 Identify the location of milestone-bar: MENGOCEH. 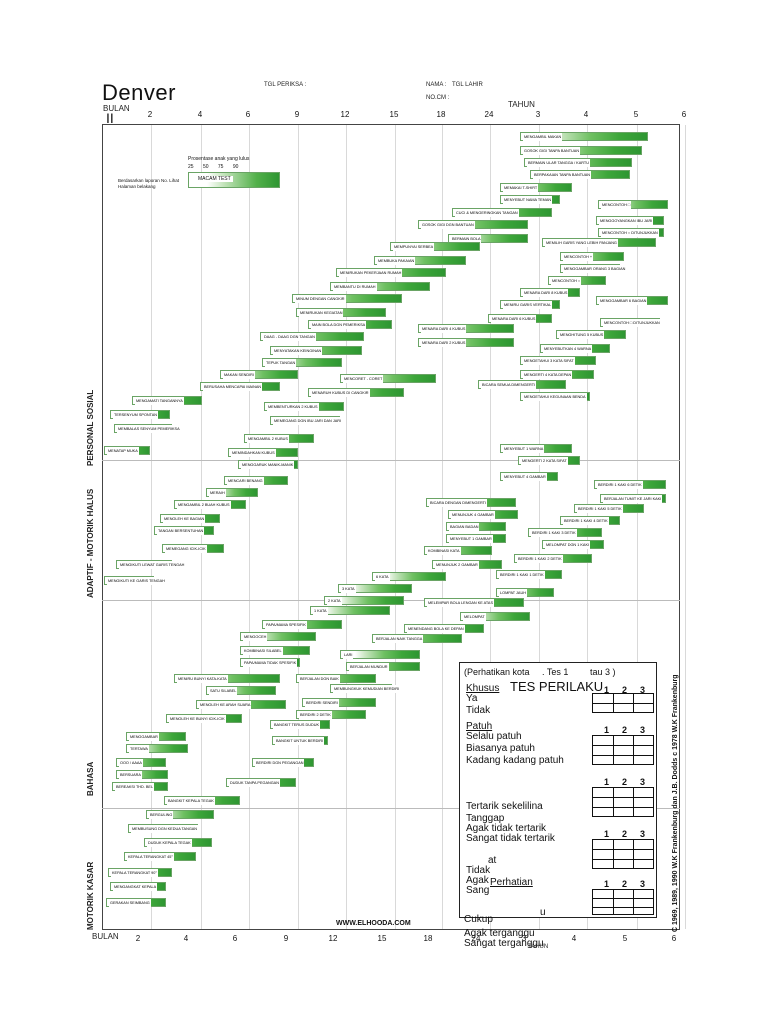
(278, 636).